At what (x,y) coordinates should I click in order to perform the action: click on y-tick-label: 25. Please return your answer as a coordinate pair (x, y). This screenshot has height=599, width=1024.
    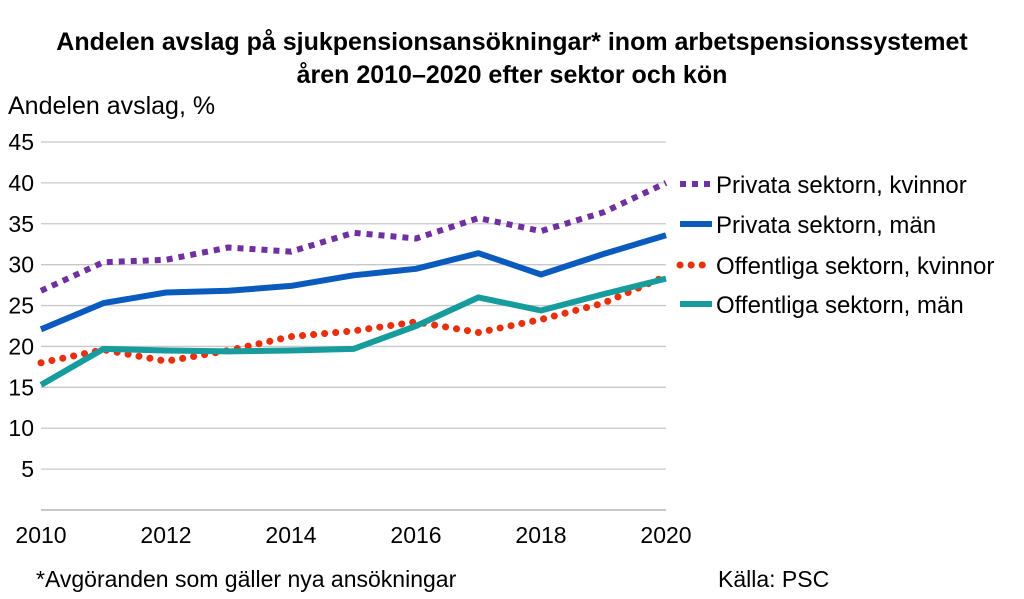
    Looking at the image, I should click on (21, 306).